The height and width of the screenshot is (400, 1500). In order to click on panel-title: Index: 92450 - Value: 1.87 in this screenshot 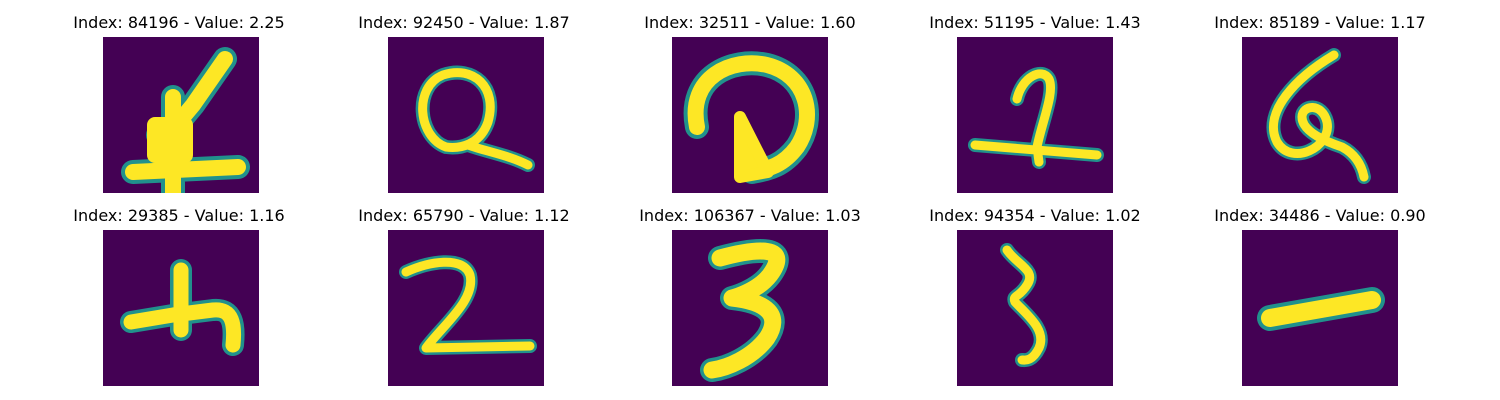, I will do `click(464, 22)`.